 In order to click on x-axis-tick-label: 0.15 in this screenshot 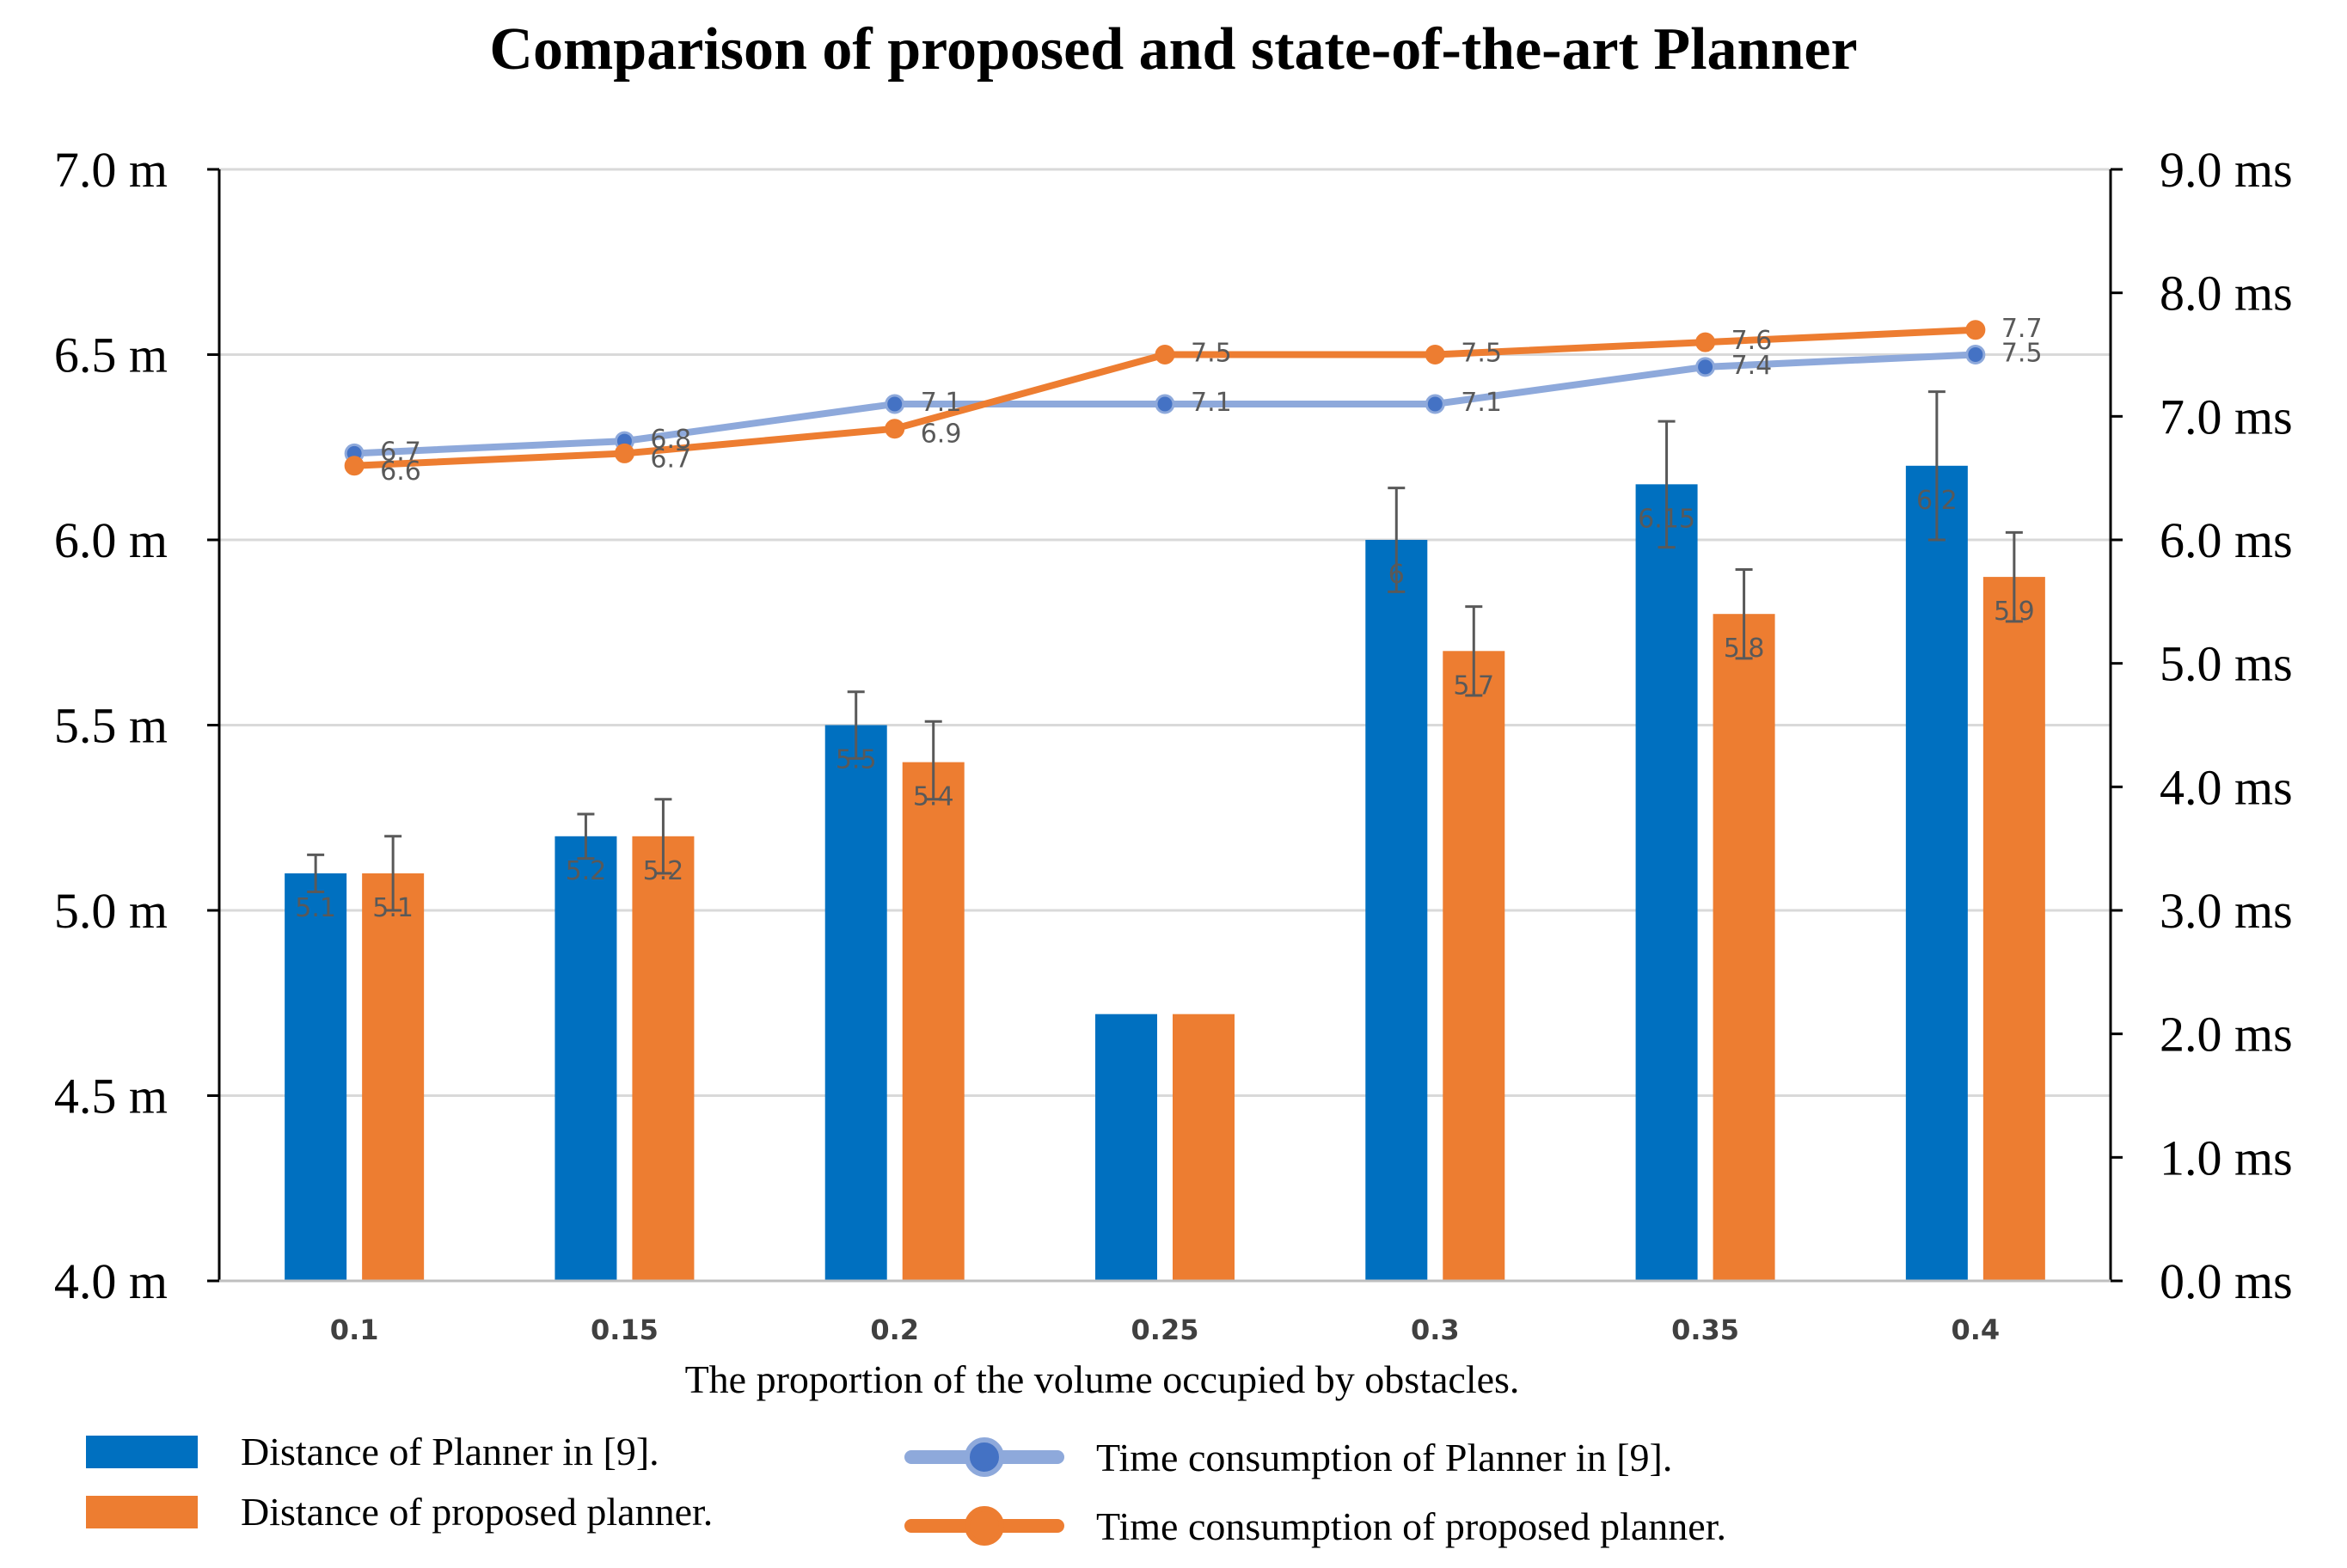, I will do `click(625, 1330)`.